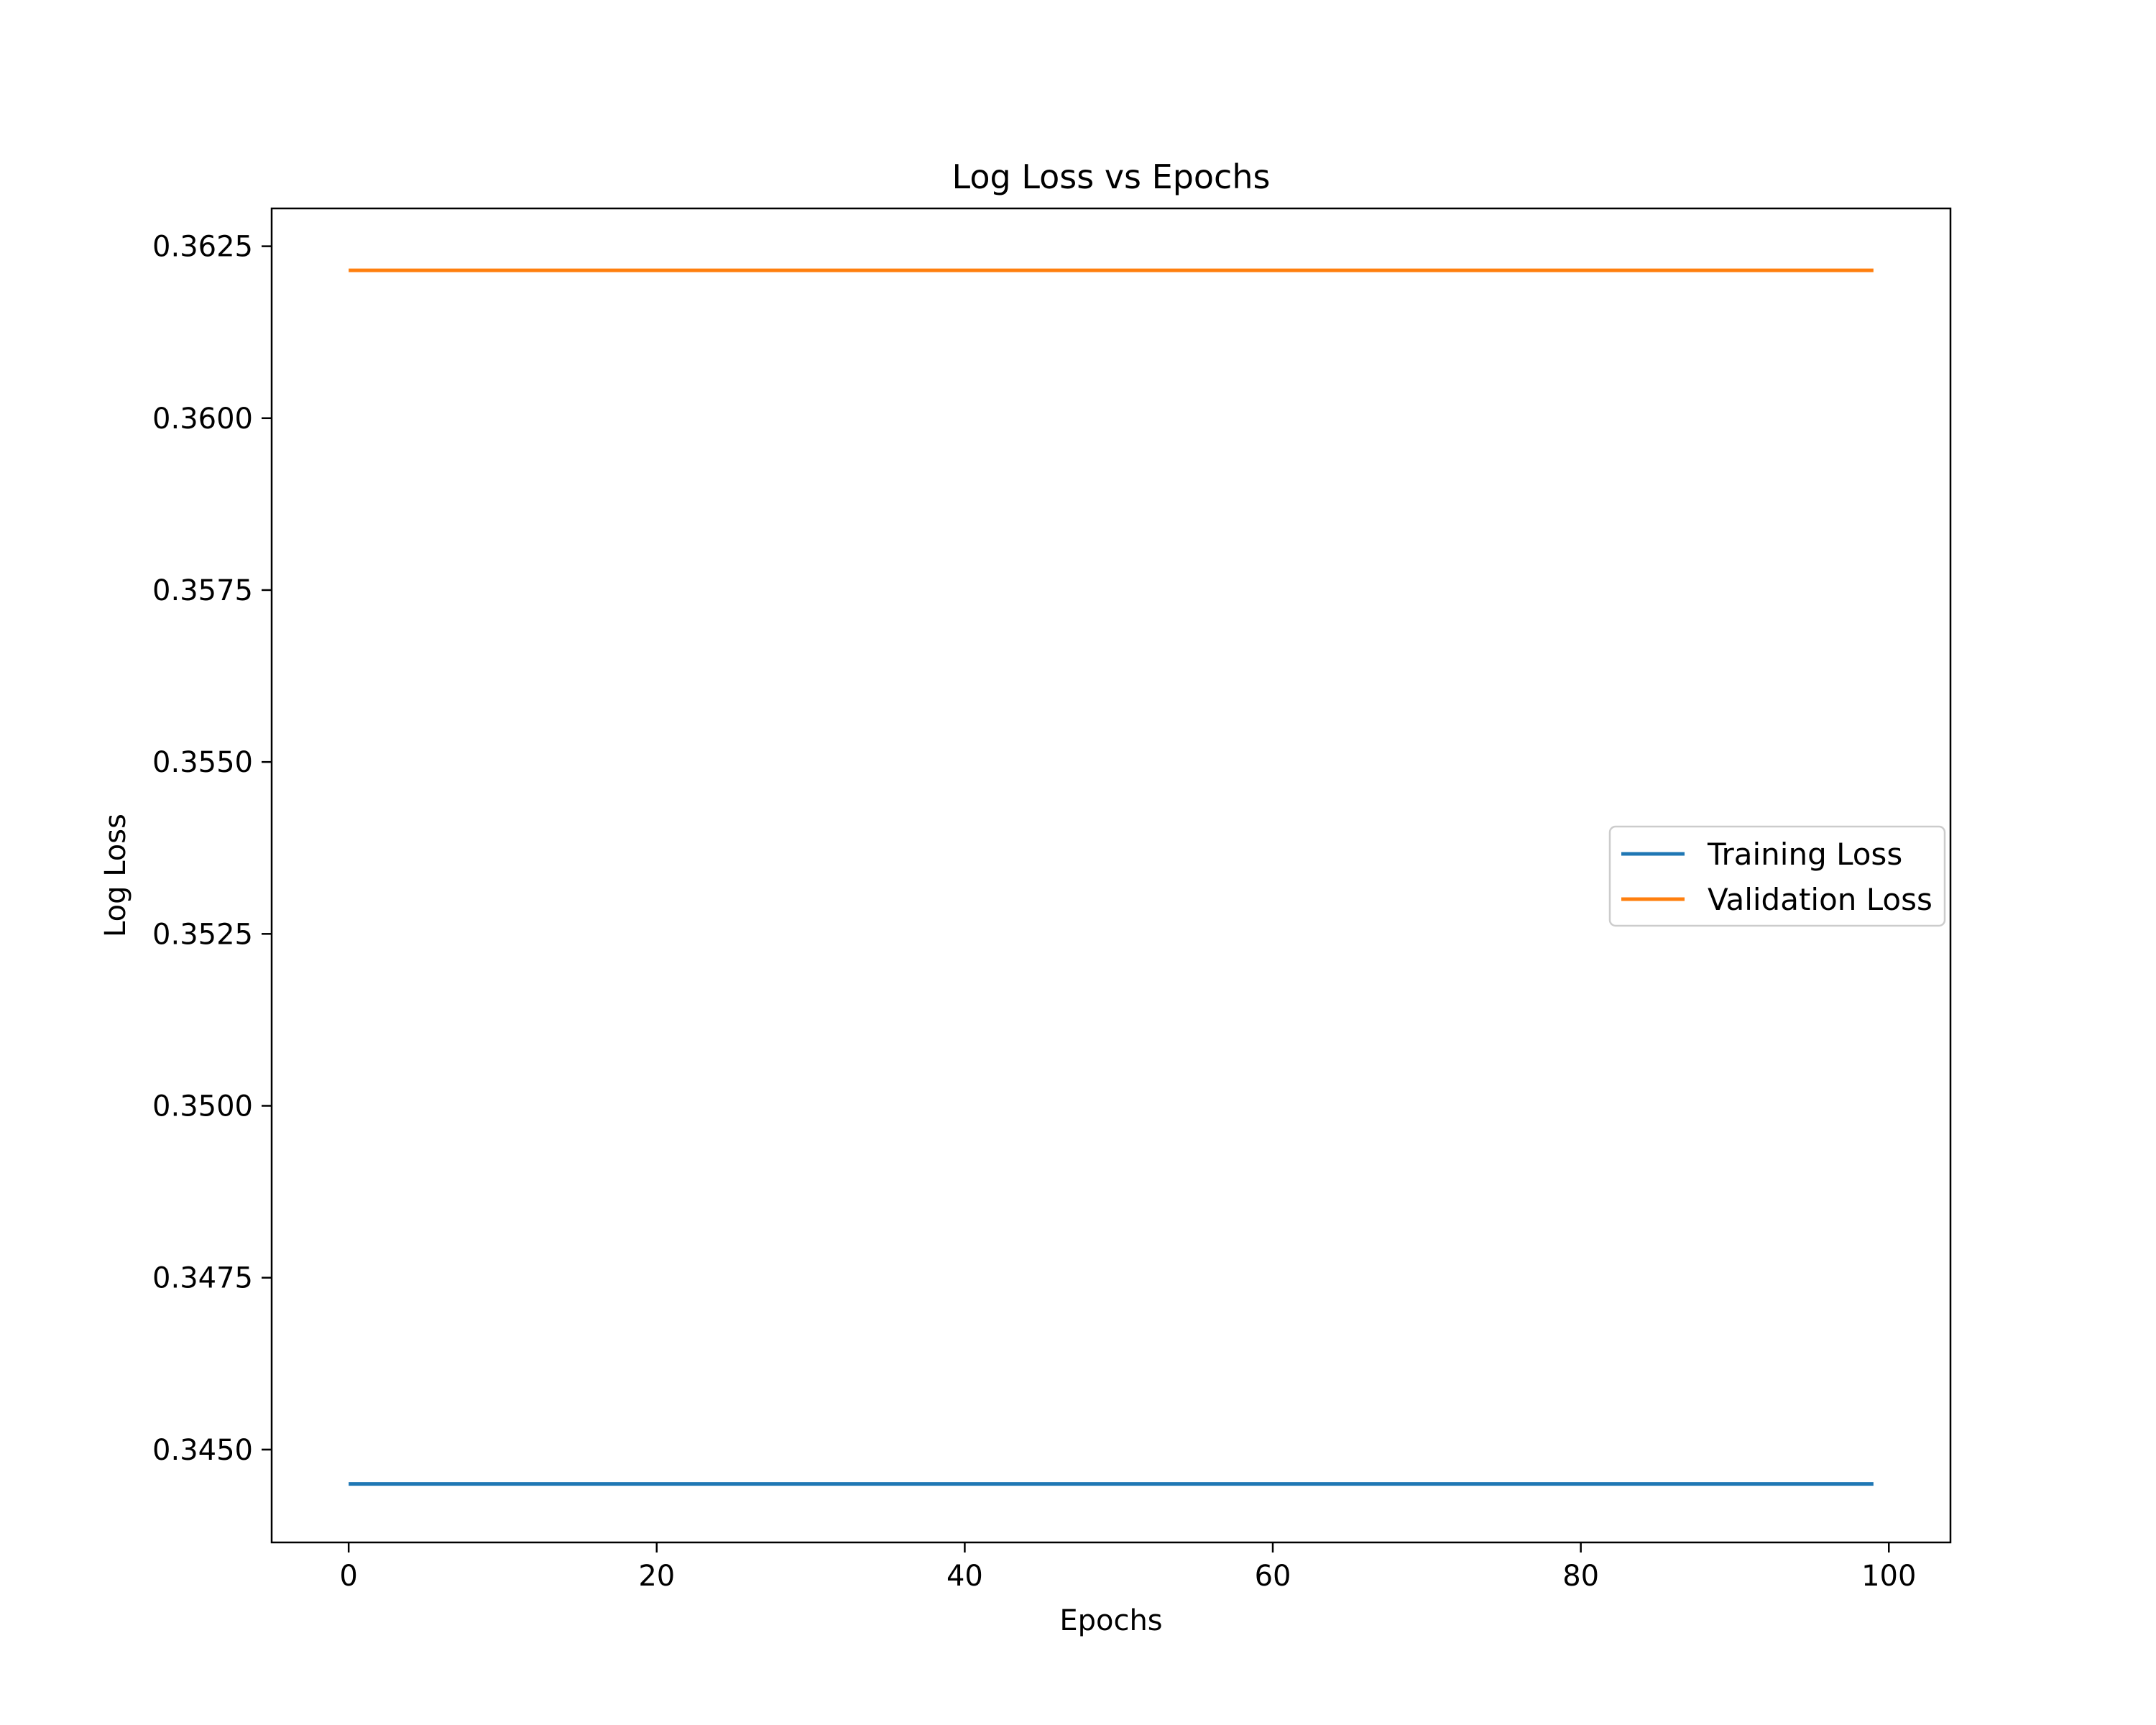 The width and height of the screenshot is (2156, 1725). What do you see at coordinates (203, 247) in the screenshot?
I see `y-tick-label: 0.3625` at bounding box center [203, 247].